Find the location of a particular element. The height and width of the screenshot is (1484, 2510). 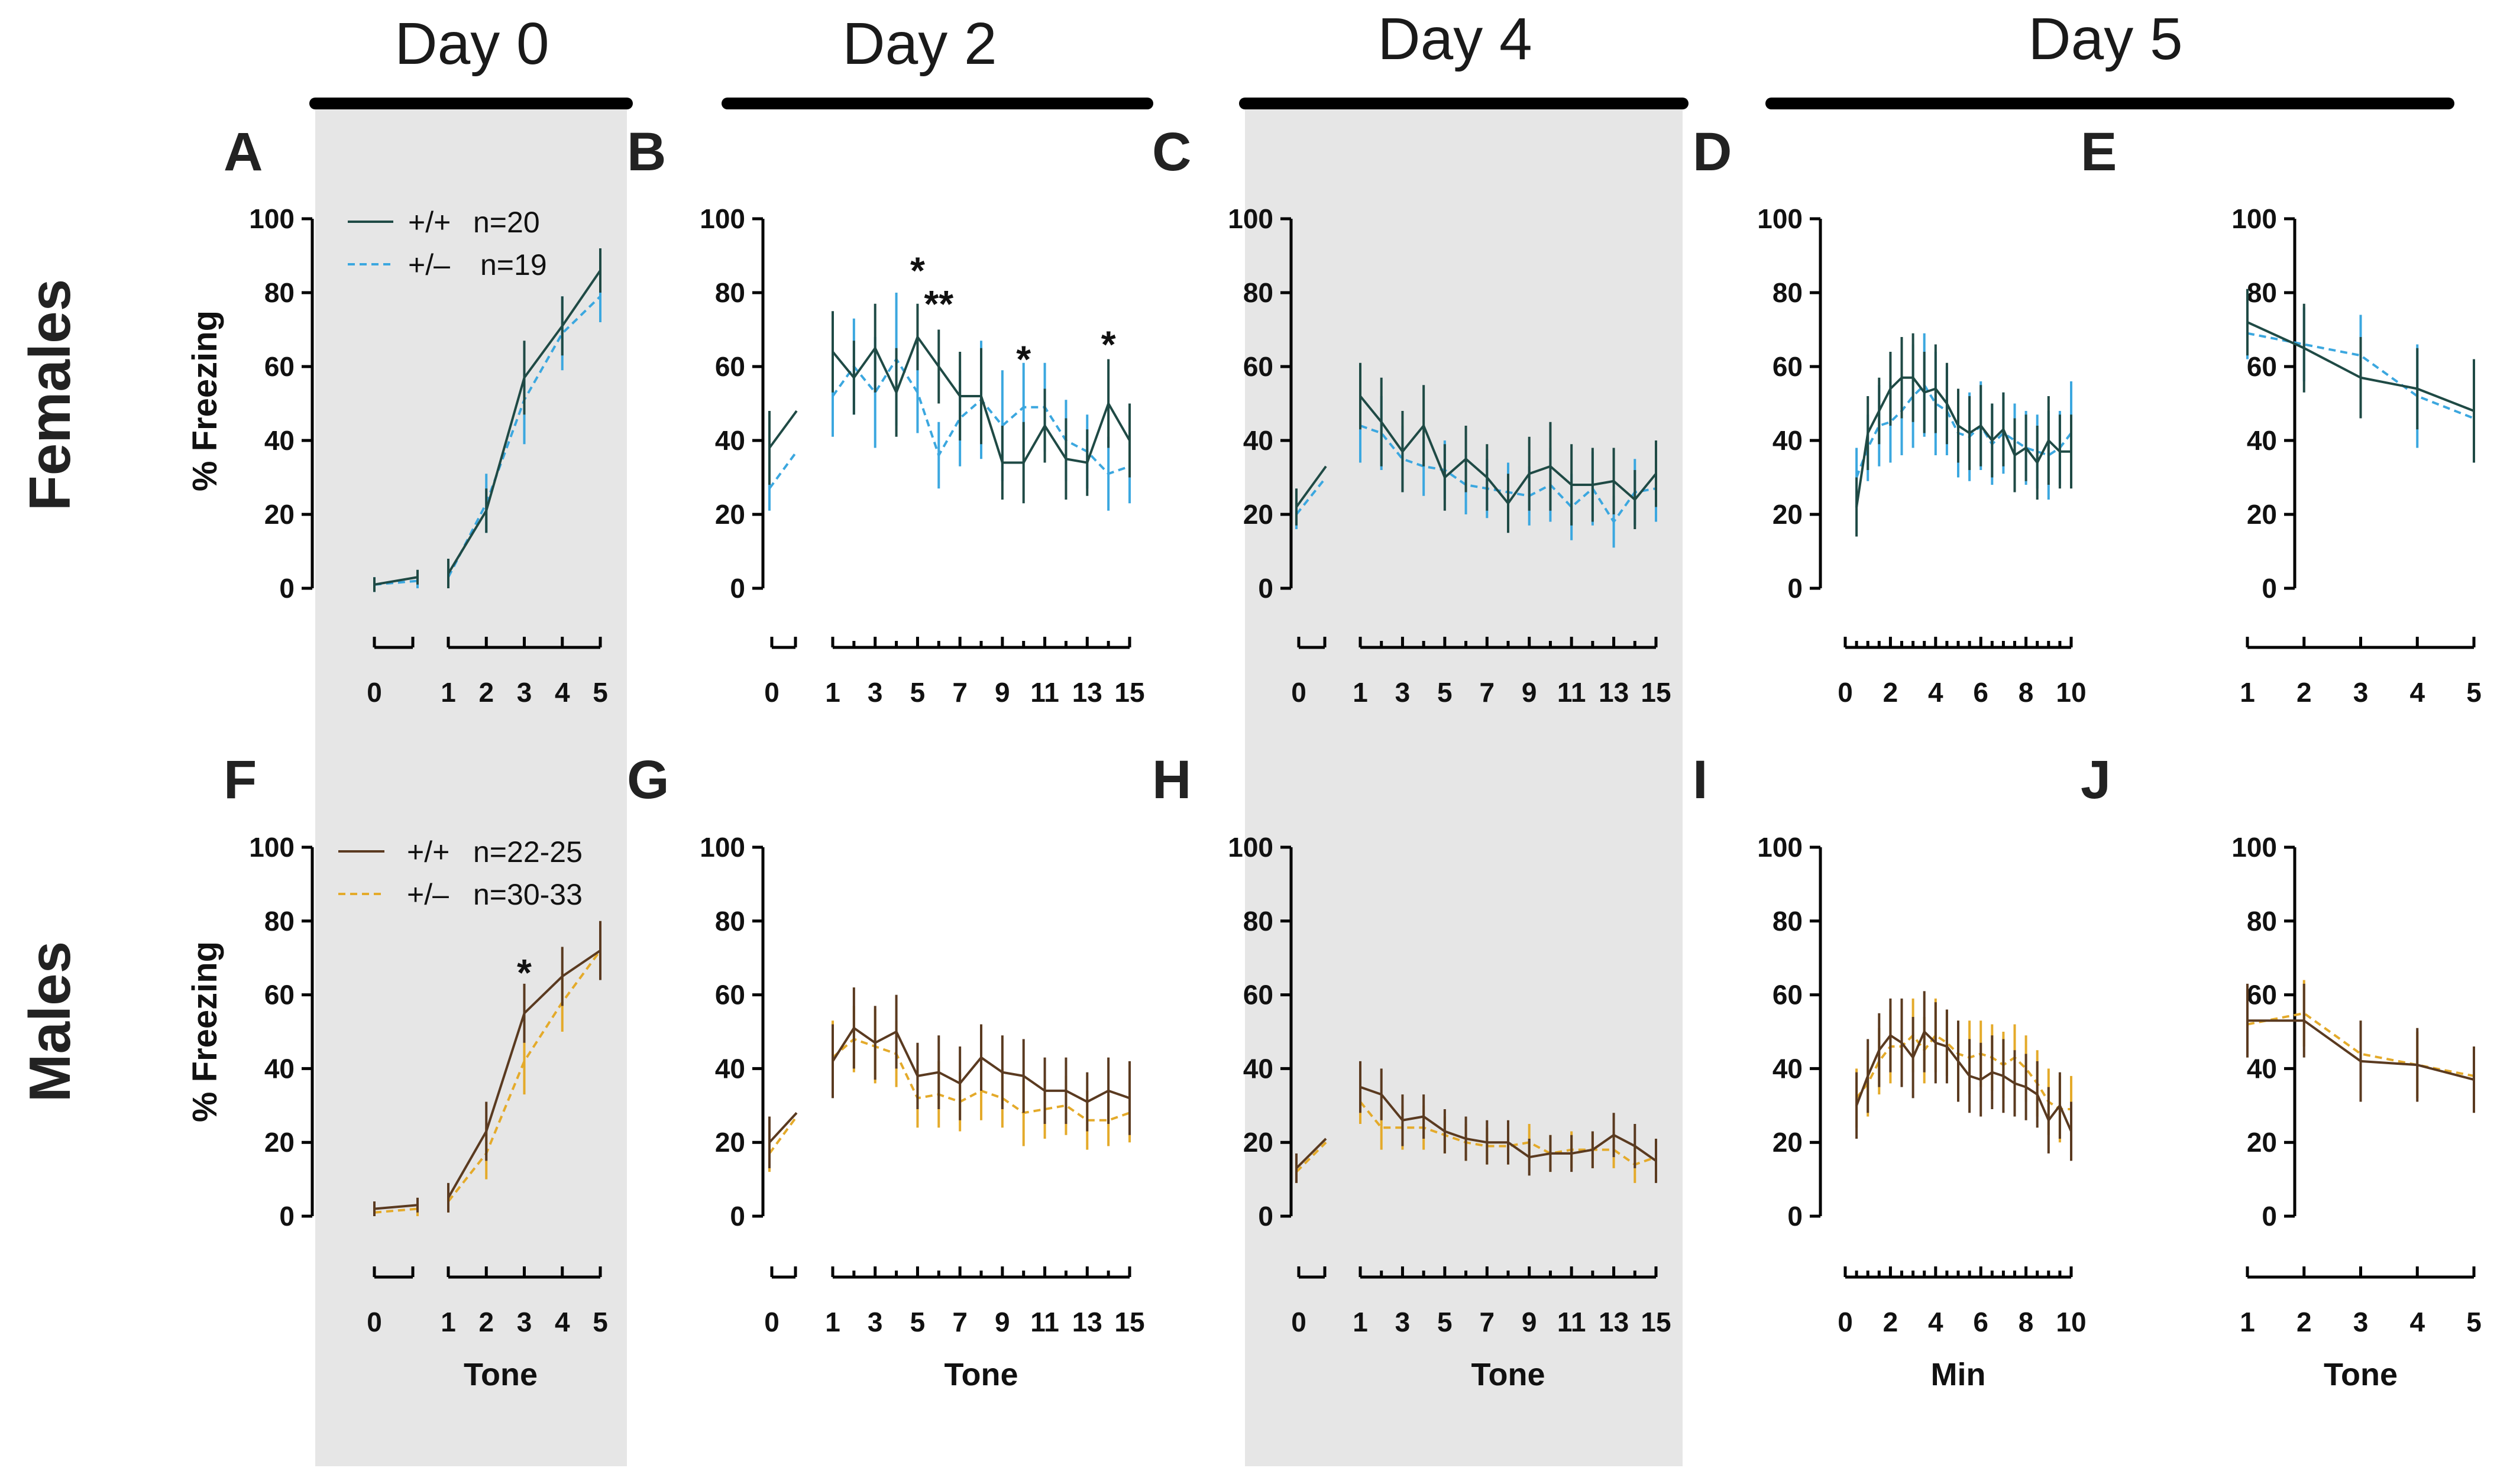

legend-males: +/+ n=22-25 +/– n=30-33 is located at coordinates (460, 873).